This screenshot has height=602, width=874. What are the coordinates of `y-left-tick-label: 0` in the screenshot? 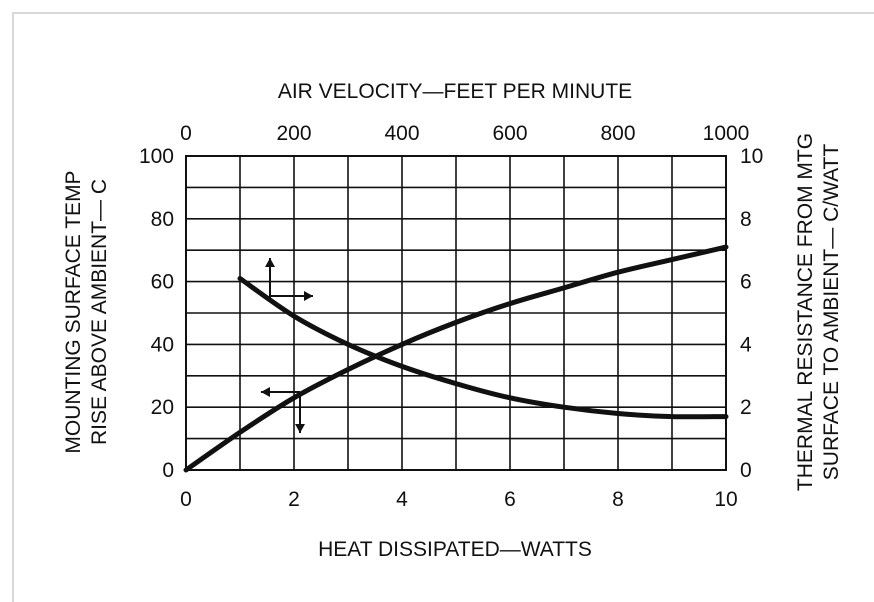 It's located at (168, 470).